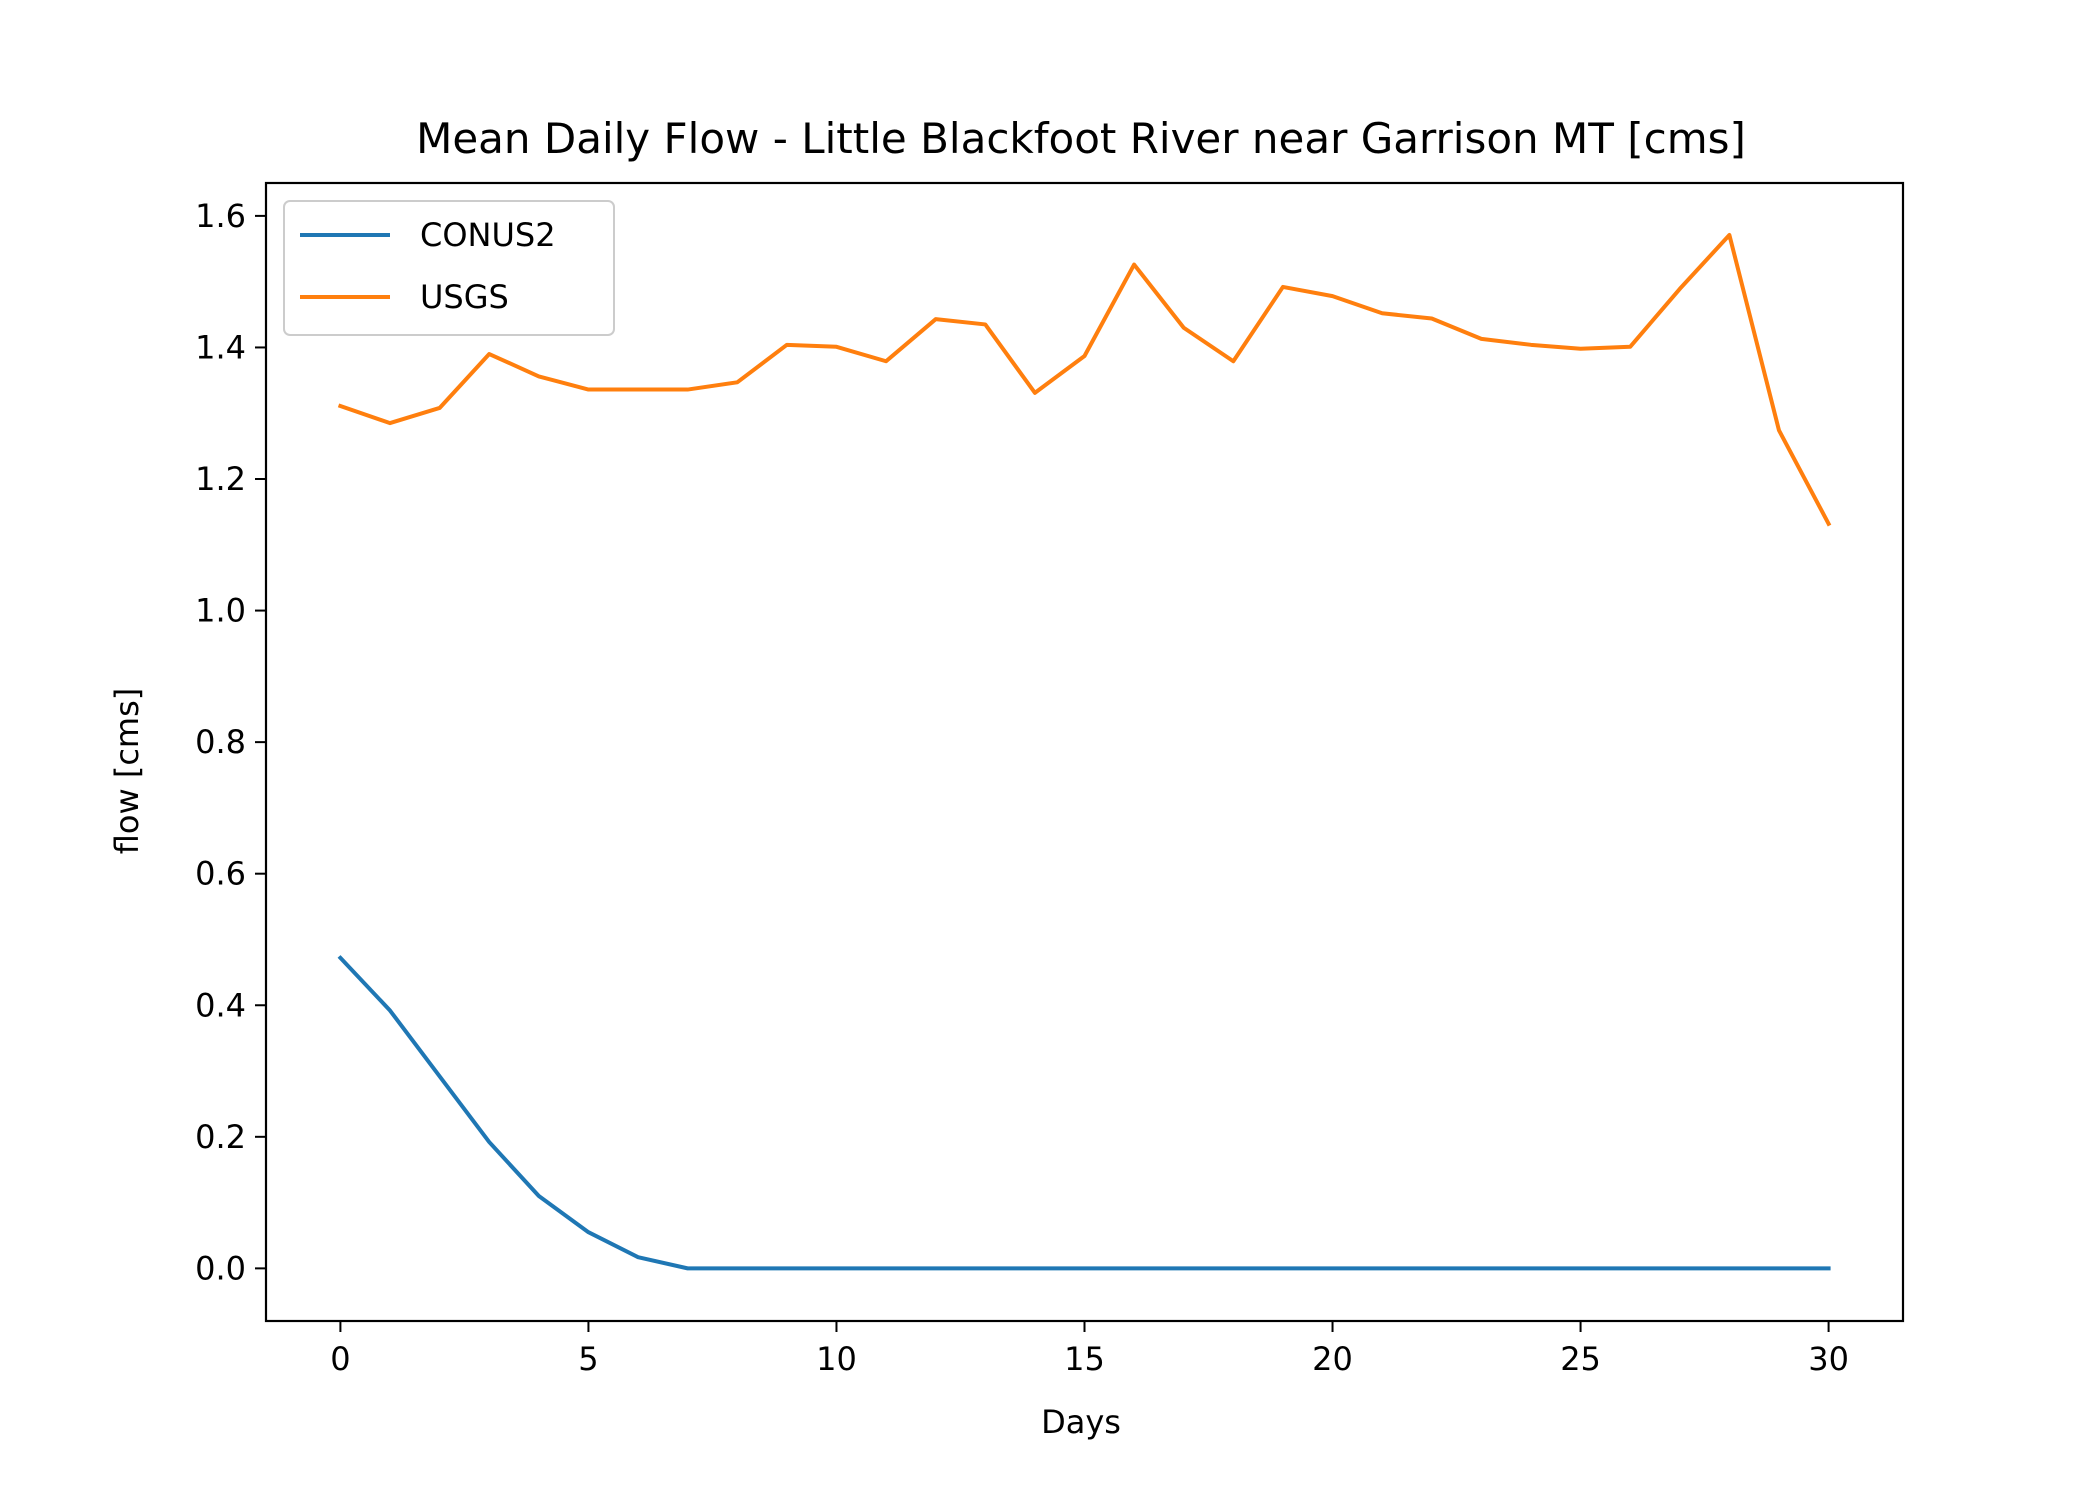  I want to click on x-axis-label: Days, so click(1081, 1422).